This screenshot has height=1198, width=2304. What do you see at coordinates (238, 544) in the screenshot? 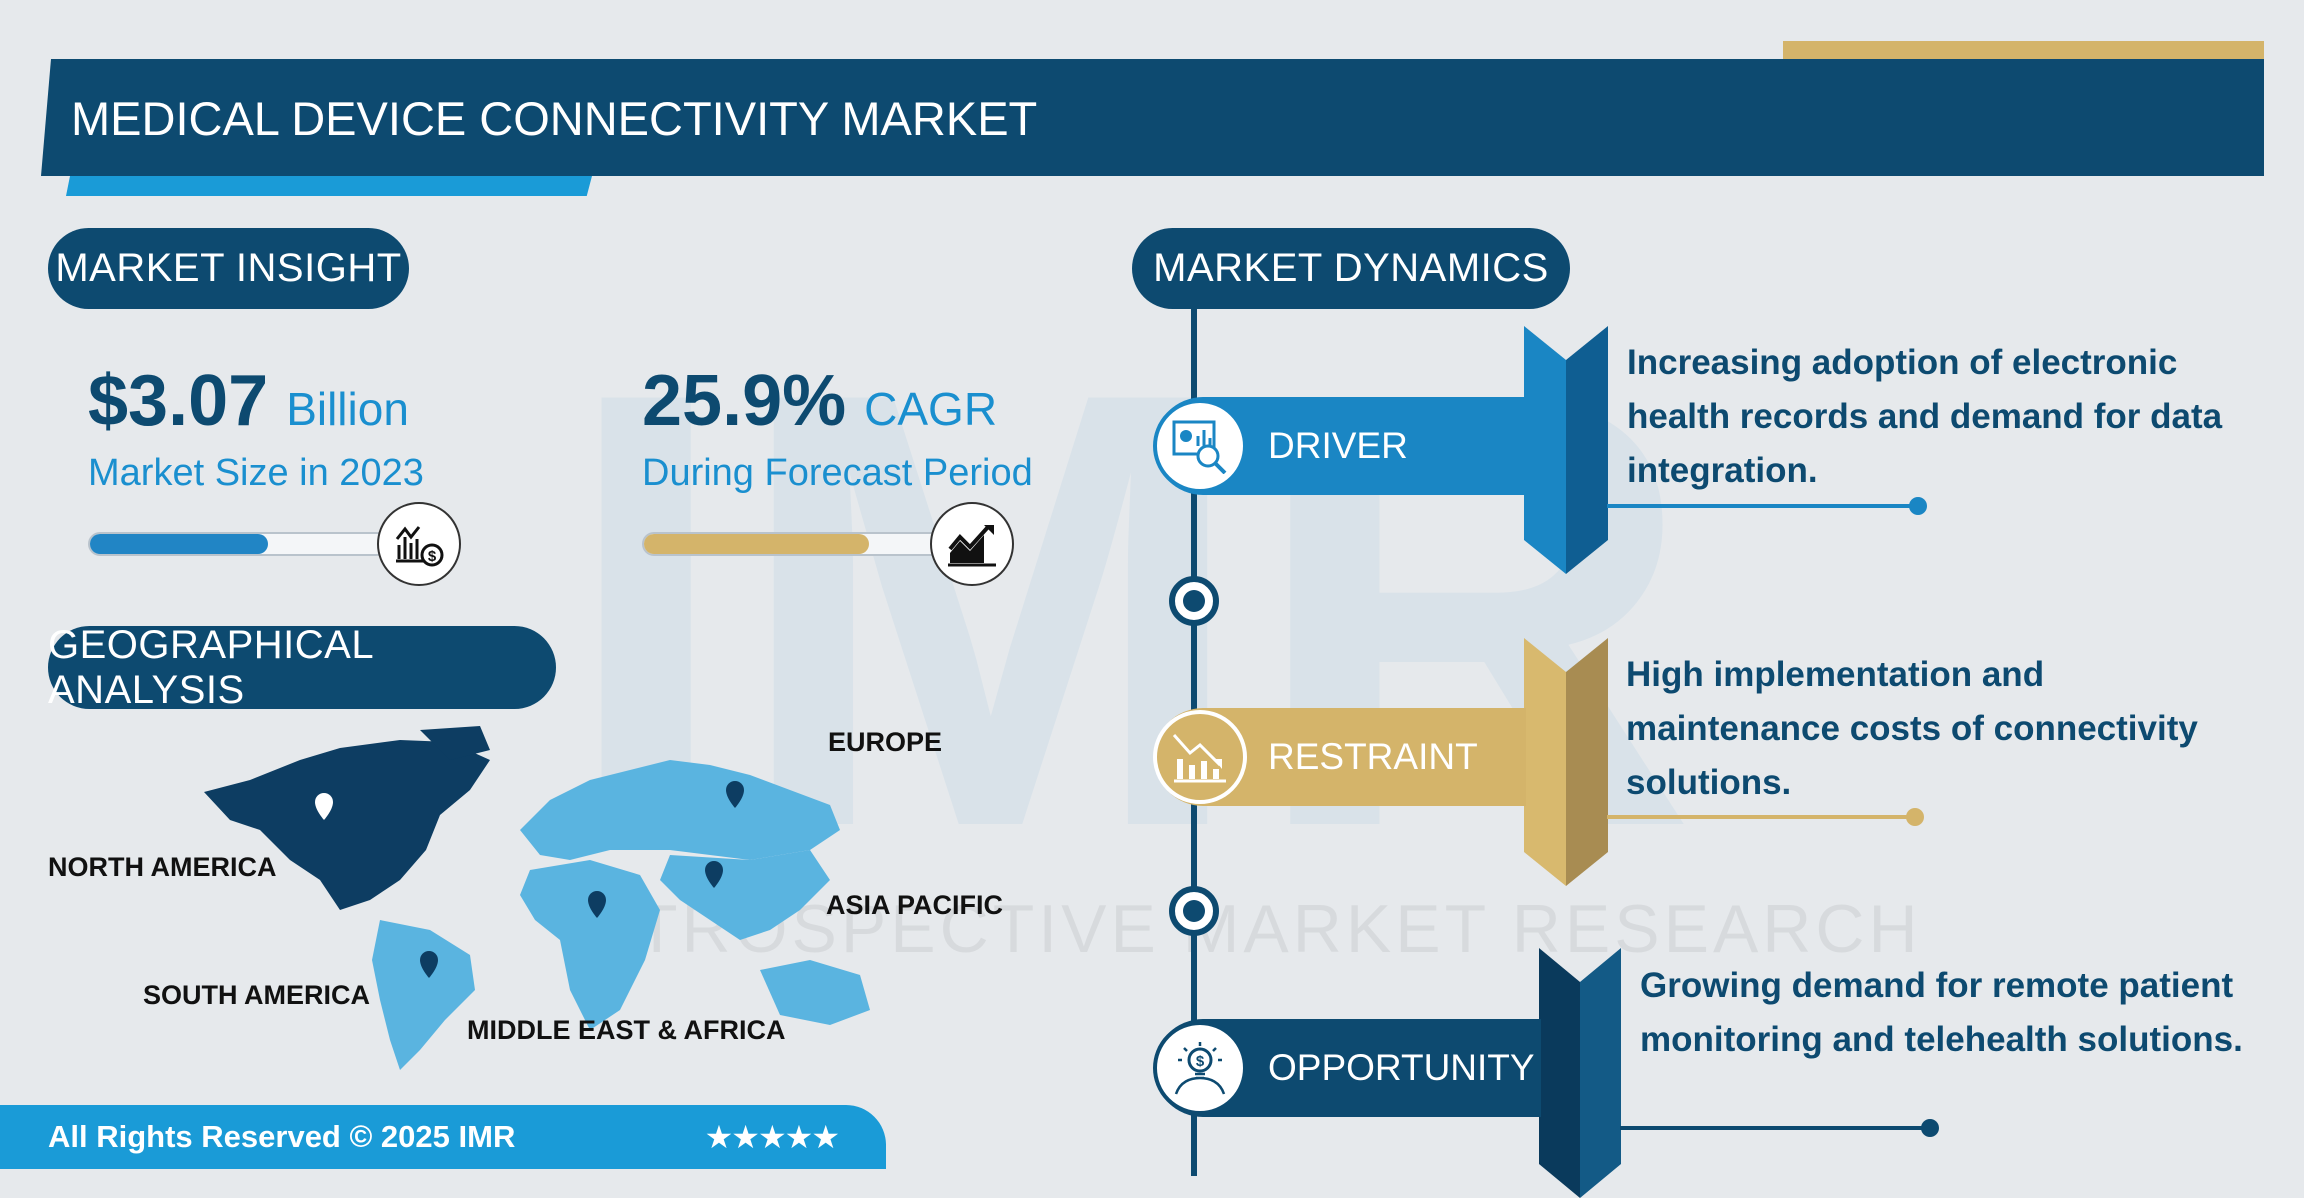
I see `market-size-progress` at bounding box center [238, 544].